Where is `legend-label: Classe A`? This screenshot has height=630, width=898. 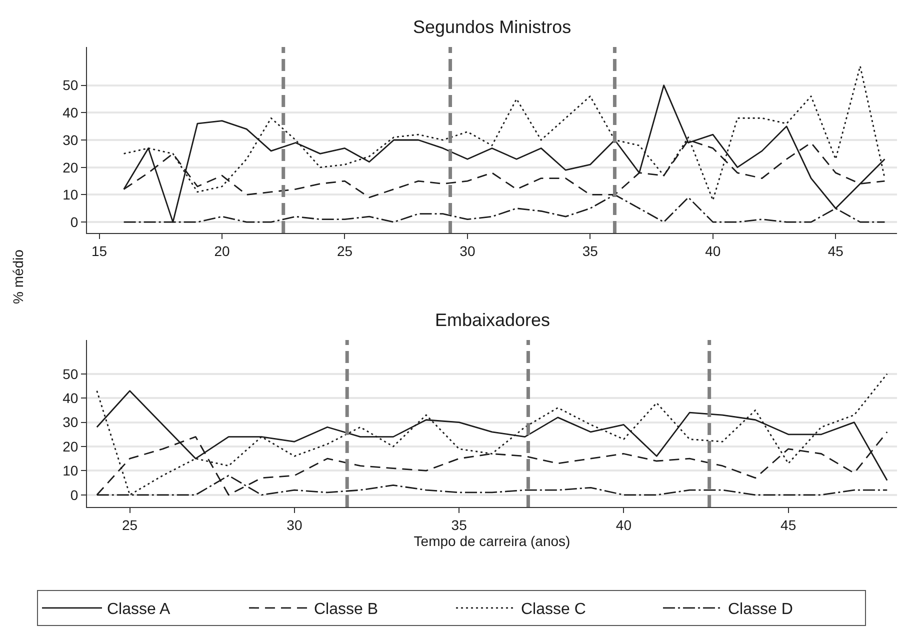 legend-label: Classe A is located at coordinates (138, 609).